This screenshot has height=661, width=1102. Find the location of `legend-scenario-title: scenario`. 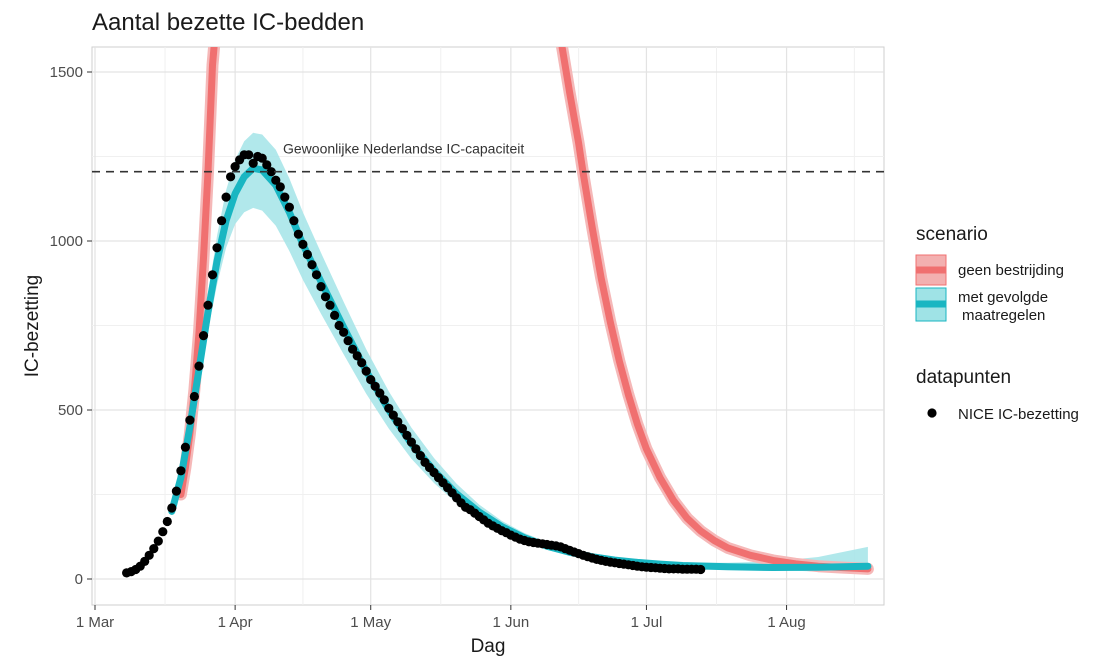

legend-scenario-title: scenario is located at coordinates (952, 234).